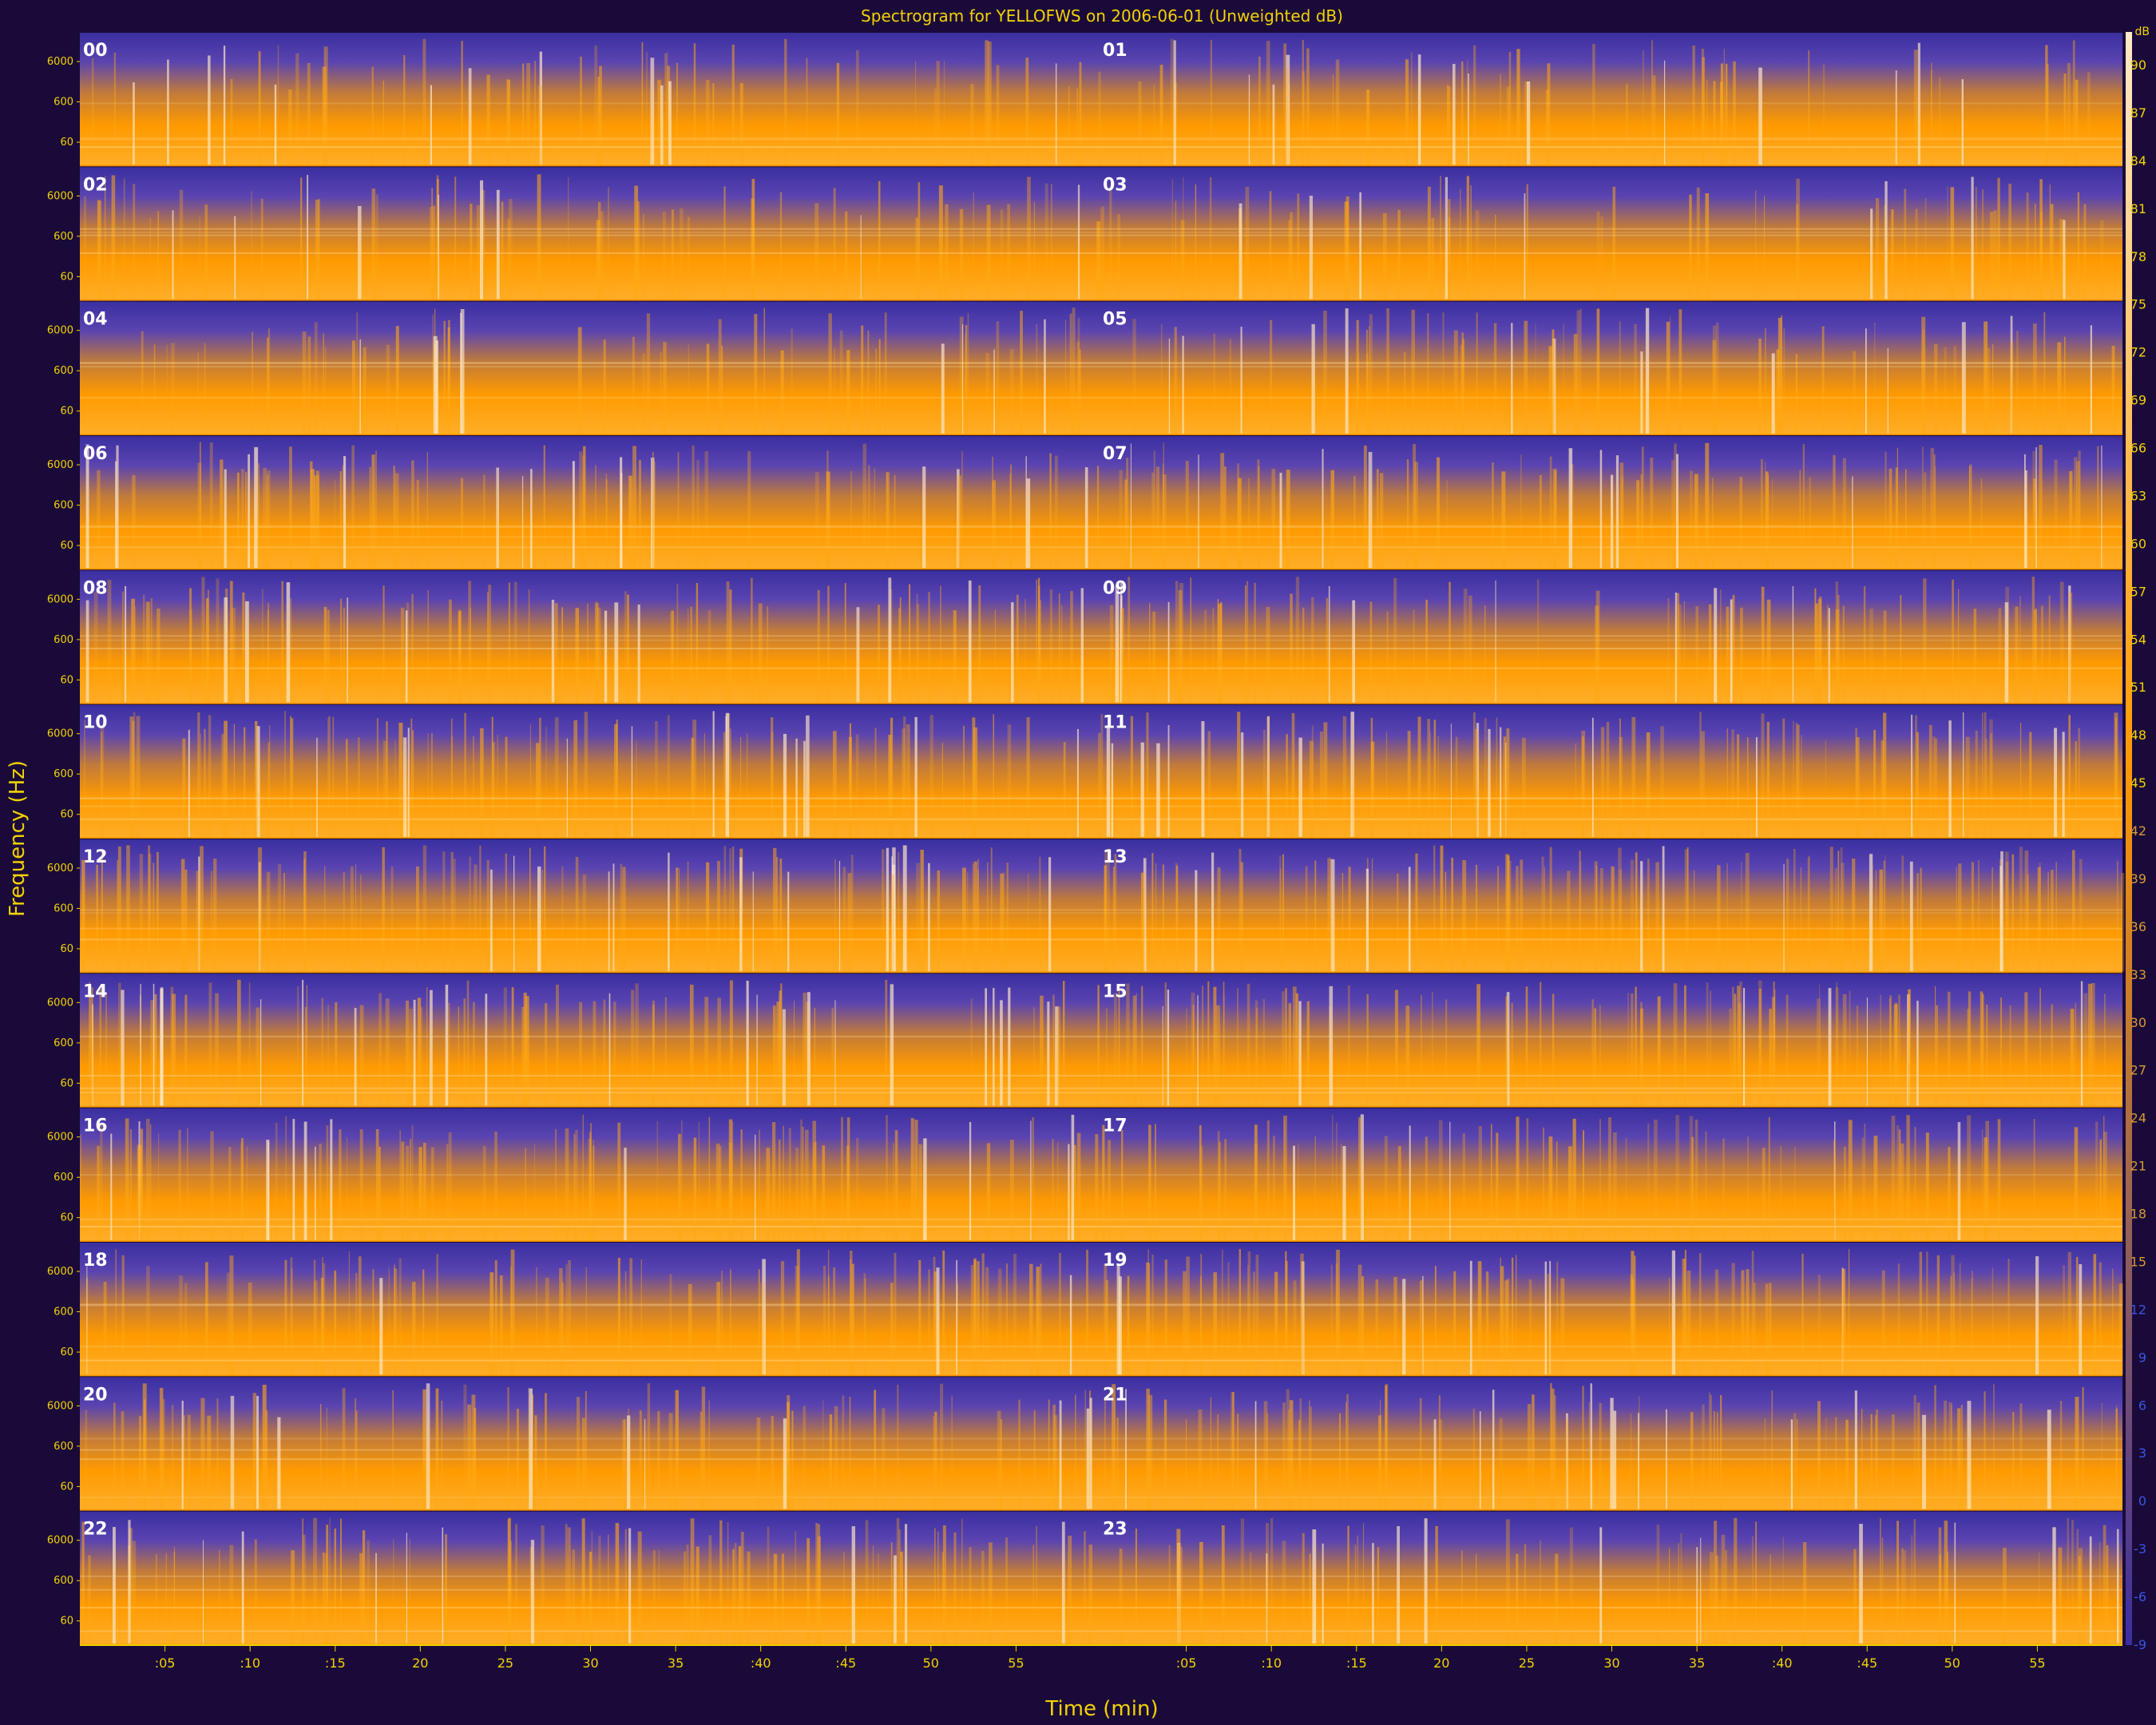 The height and width of the screenshot is (1725, 2156). I want to click on y-tick-label: 6000, so click(60, 1406).